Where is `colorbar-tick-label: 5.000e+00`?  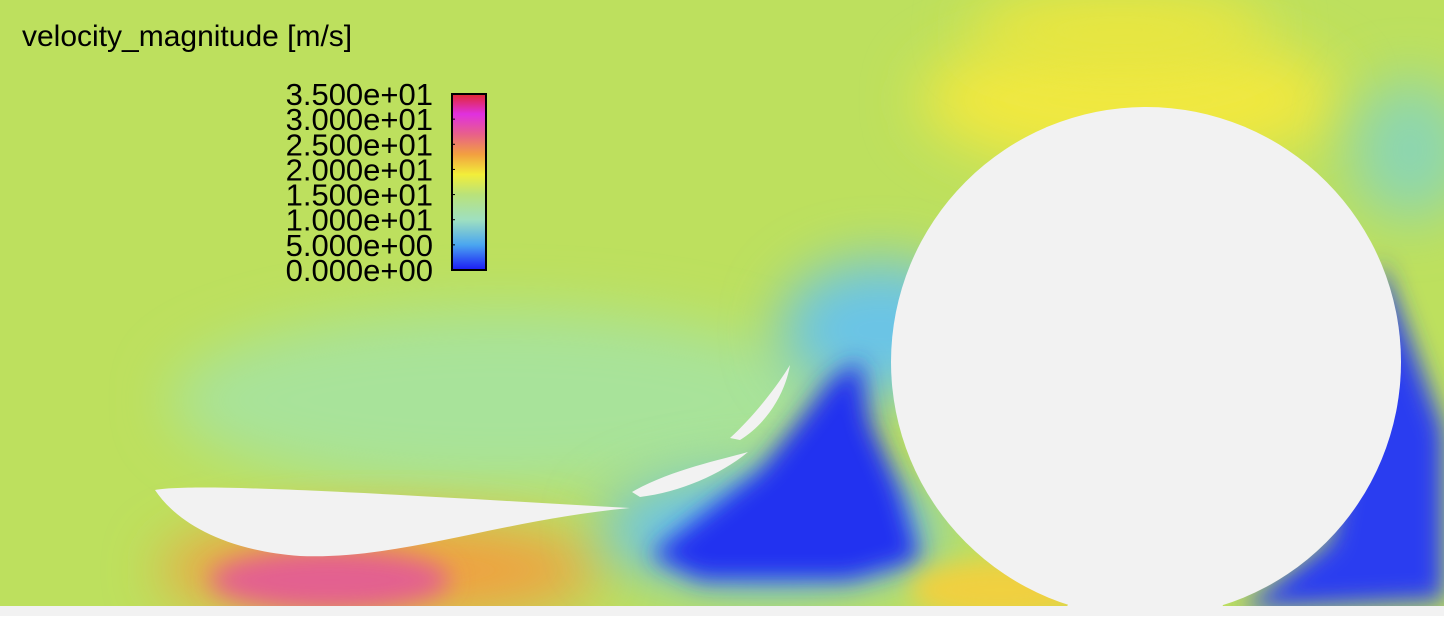 colorbar-tick-label: 5.000e+00 is located at coordinates (359, 245).